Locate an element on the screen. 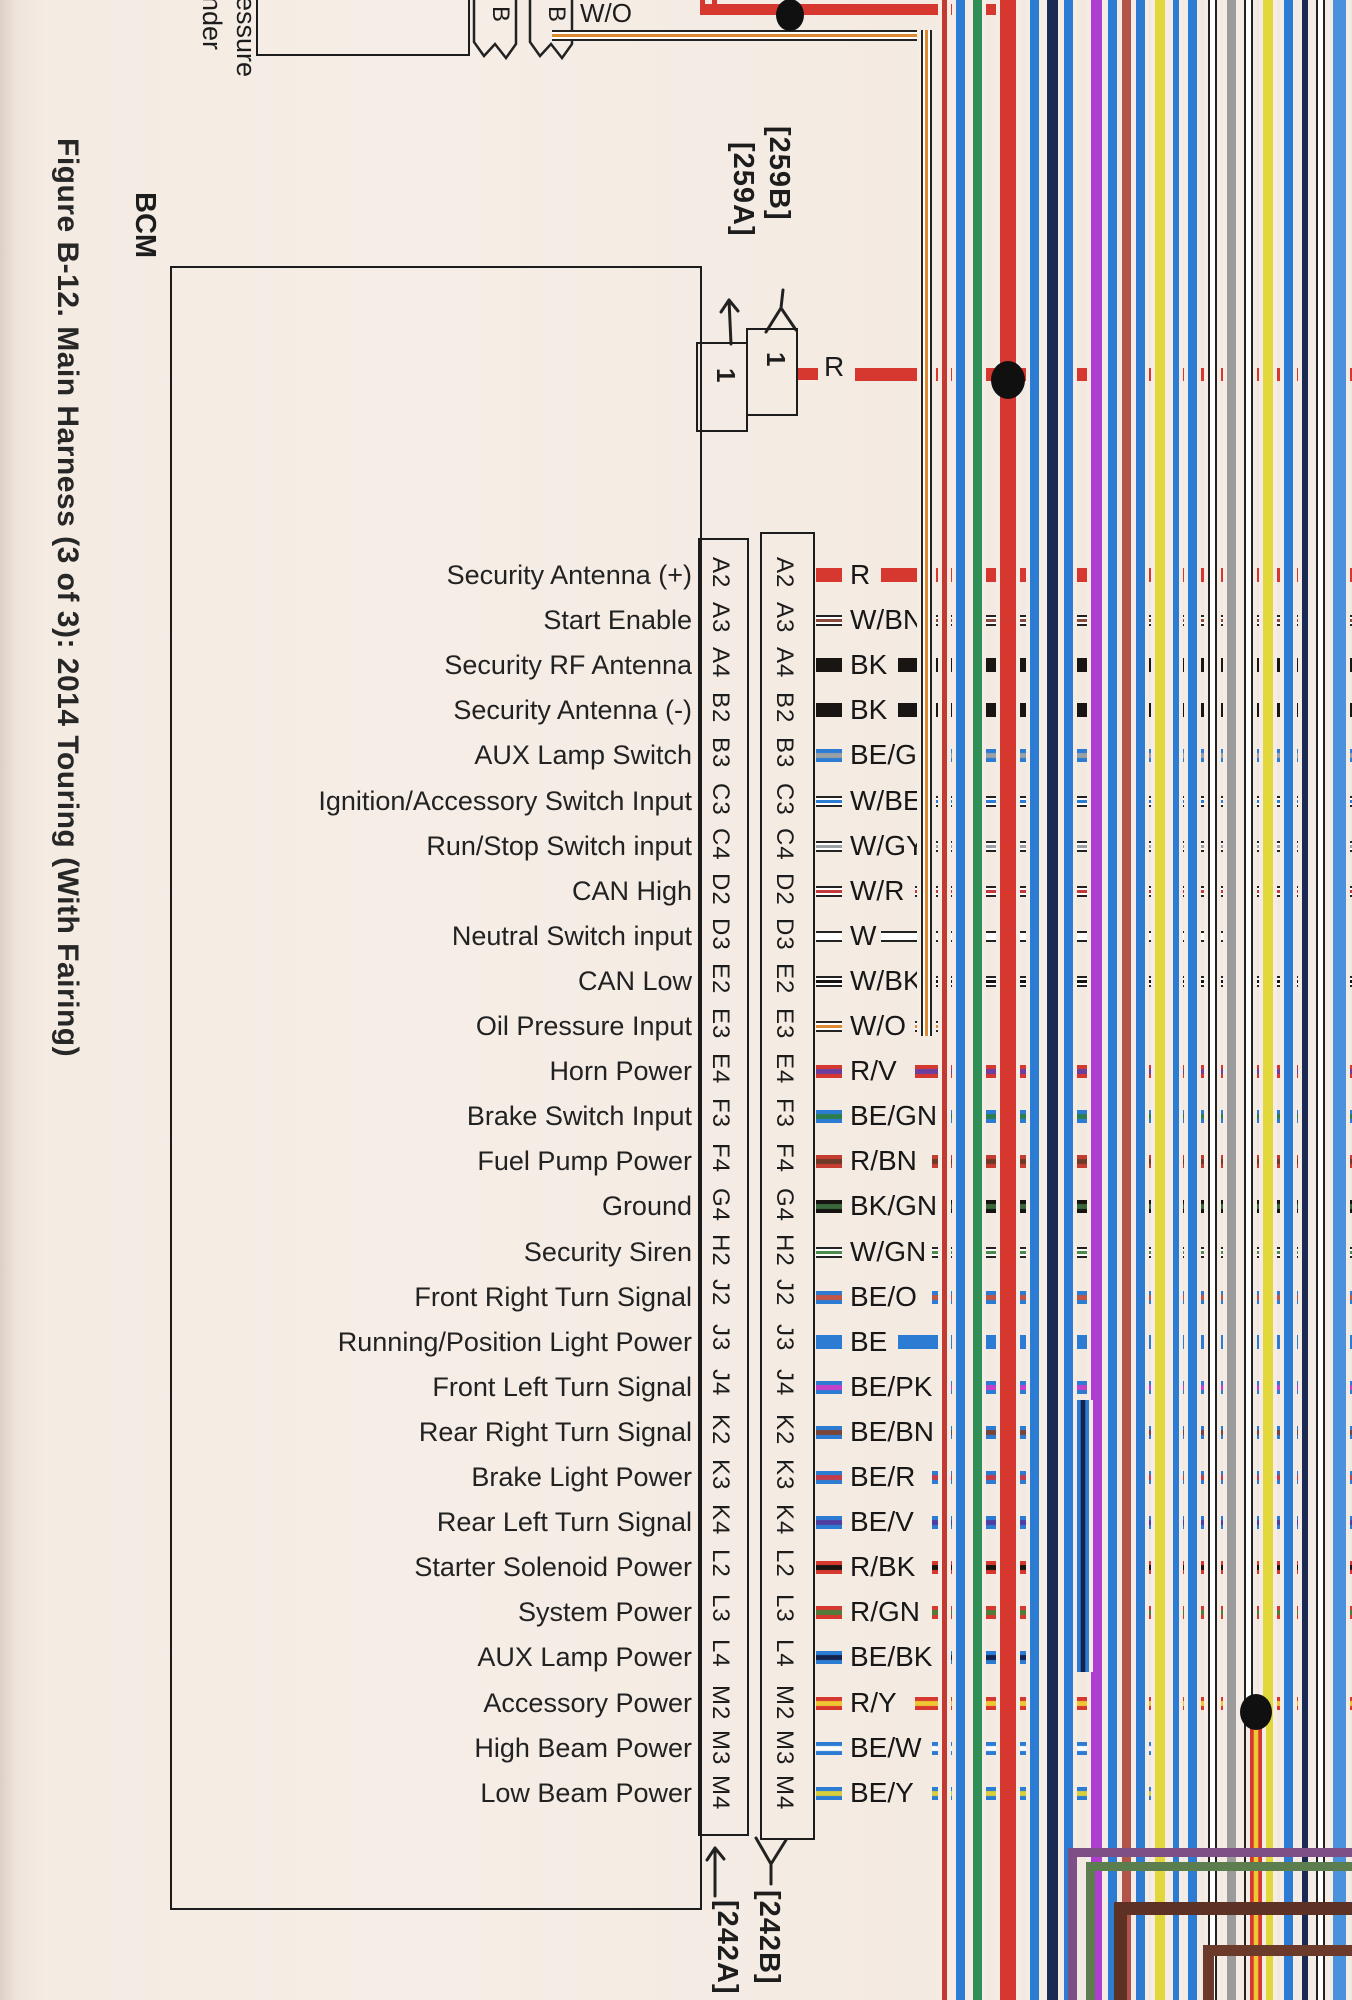  cut-component-label-line2: nder is located at coordinates (212, 25).